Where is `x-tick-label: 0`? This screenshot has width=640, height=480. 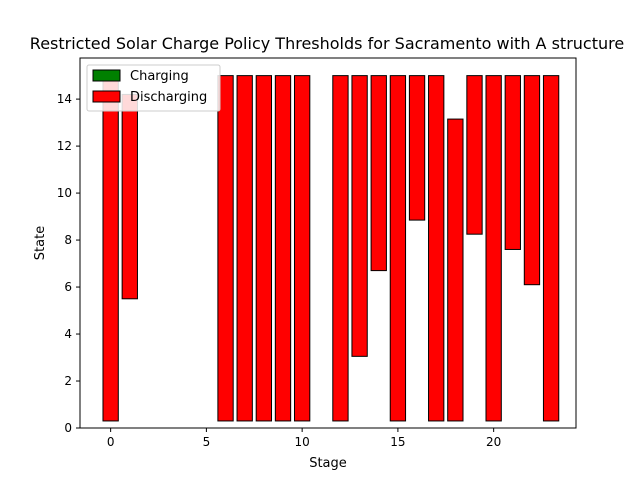 x-tick-label: 0 is located at coordinates (111, 442).